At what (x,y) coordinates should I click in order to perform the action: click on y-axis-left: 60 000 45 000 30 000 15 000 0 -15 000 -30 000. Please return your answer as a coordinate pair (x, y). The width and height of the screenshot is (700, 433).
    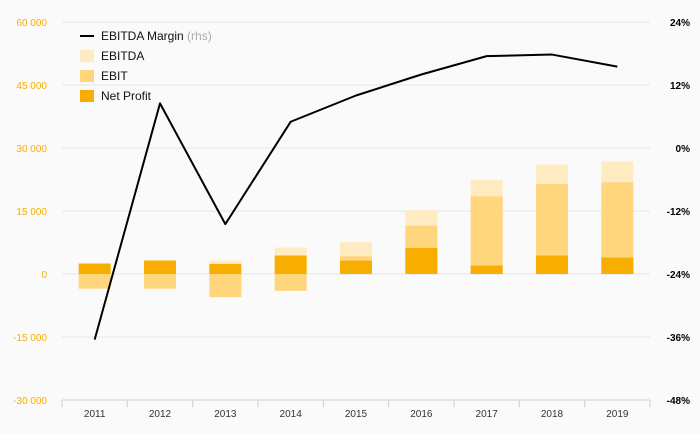
    Looking at the image, I should click on (30, 212).